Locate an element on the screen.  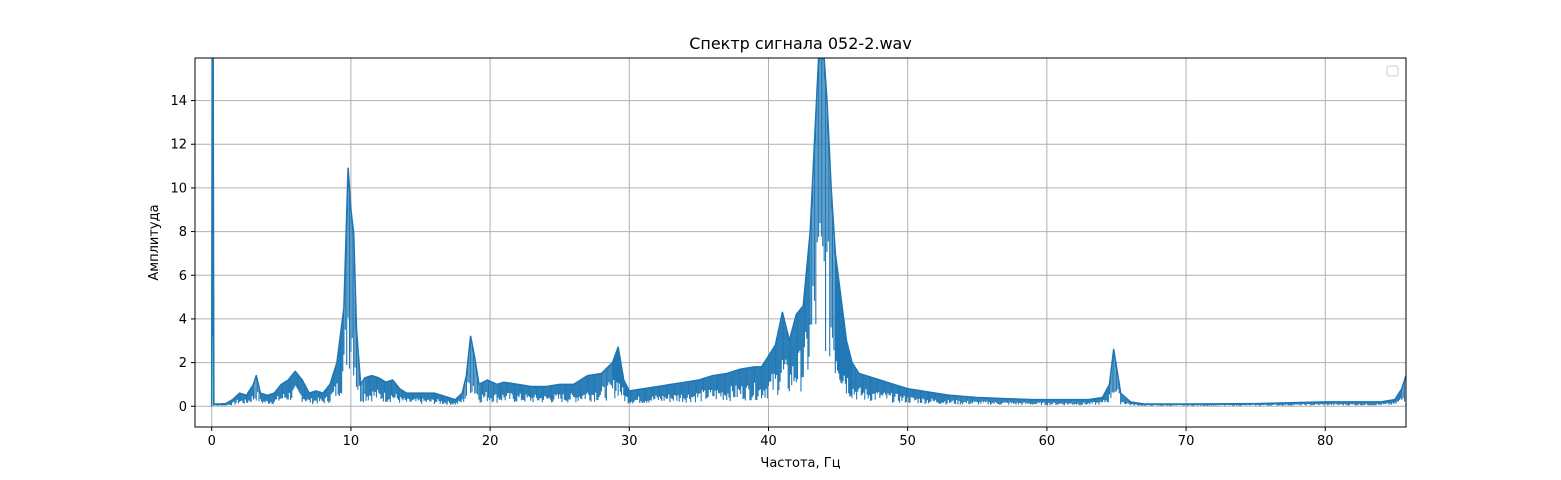
y-tick-label: 2 is located at coordinates (183, 363).